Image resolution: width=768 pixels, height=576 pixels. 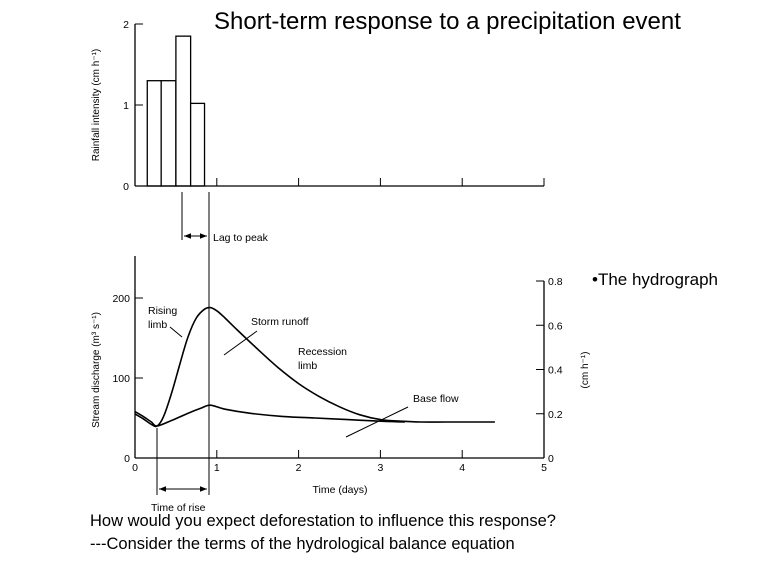 What do you see at coordinates (121, 299) in the screenshot?
I see `hydrograph-y-tick-label: 200` at bounding box center [121, 299].